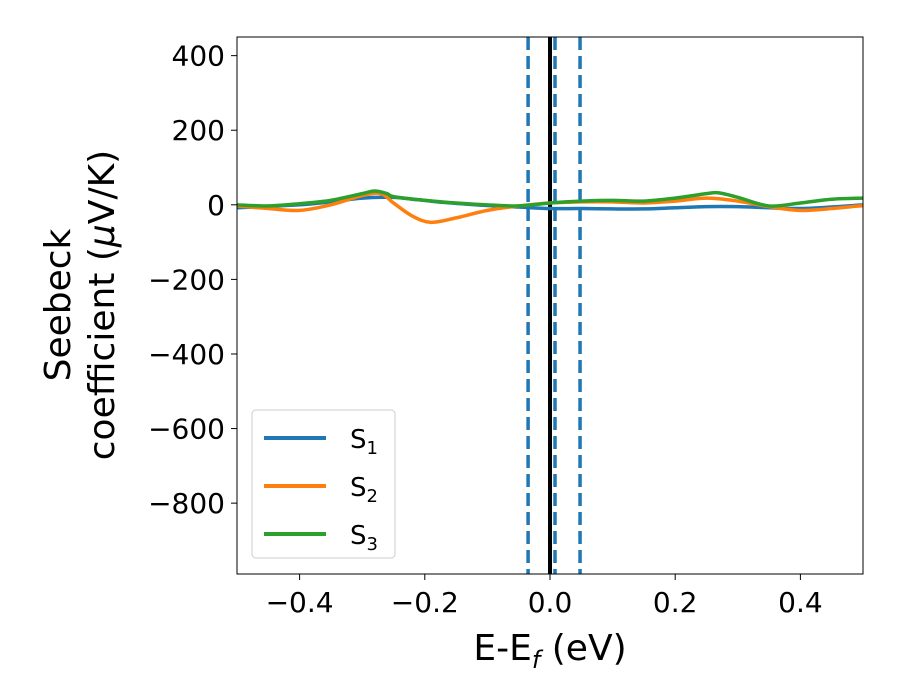 Image resolution: width=900 pixels, height=700 pixels. What do you see at coordinates (186, 279) in the screenshot?
I see `y-tick-label: −200` at bounding box center [186, 279].